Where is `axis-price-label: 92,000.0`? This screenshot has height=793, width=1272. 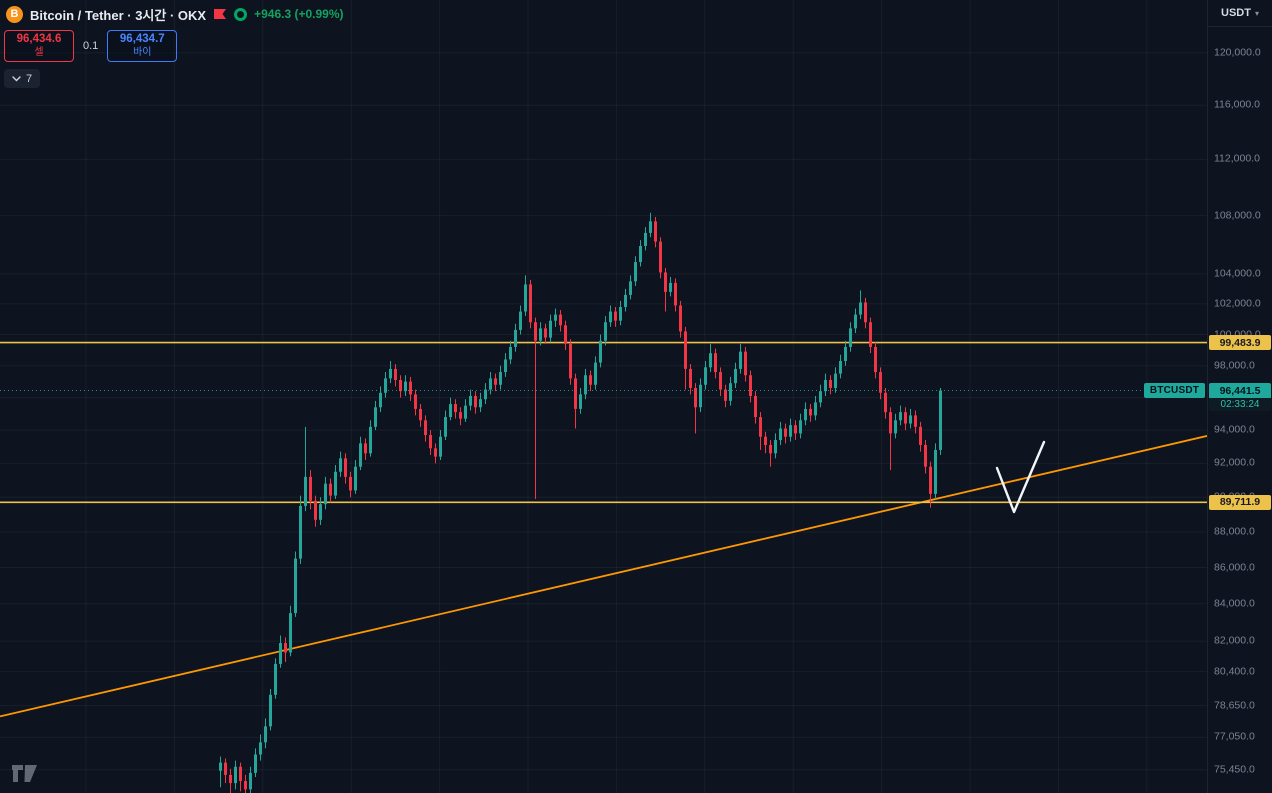
axis-price-label: 92,000.0 is located at coordinates (1234, 462).